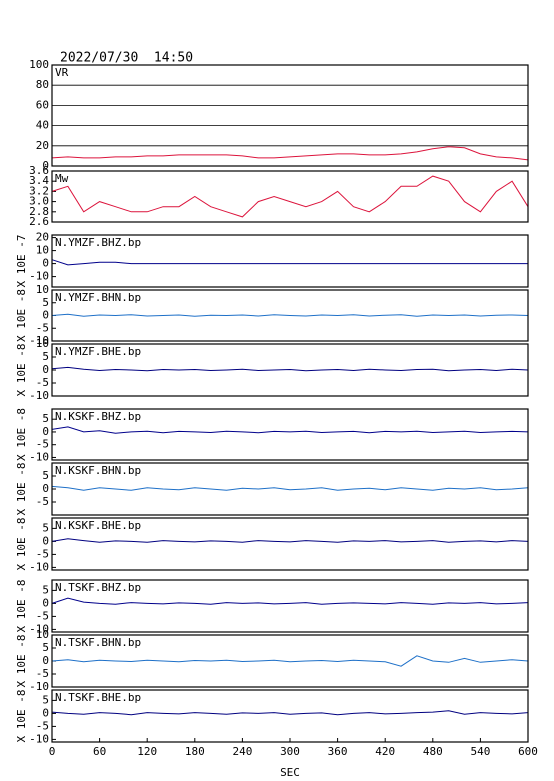 This screenshot has width=554, height=781. I want to click on panel-label: N.YMZF.BHE.bp, so click(98, 351).